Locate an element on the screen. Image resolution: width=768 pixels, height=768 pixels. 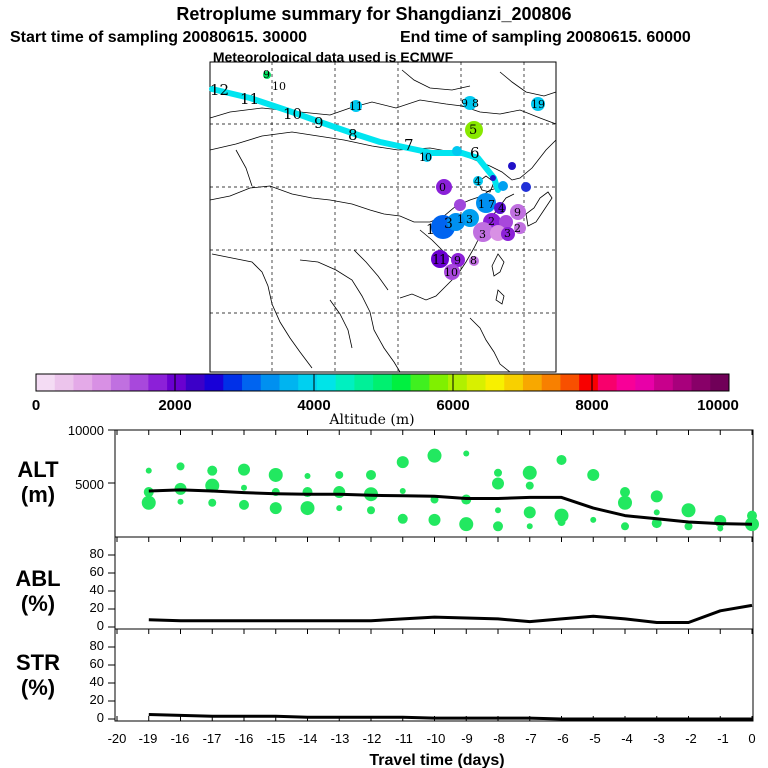
x-tick: -19 is located at coordinates (148, 738).